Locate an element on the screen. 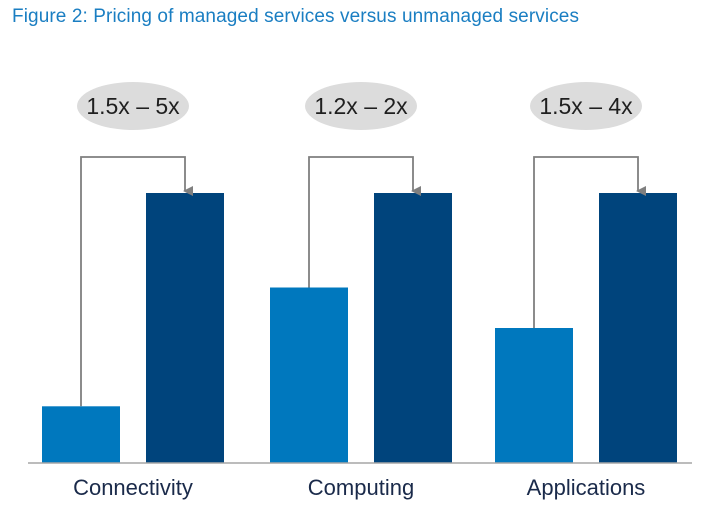 This screenshot has height=507, width=714. bar-unmanaged-computing is located at coordinates (309, 375).